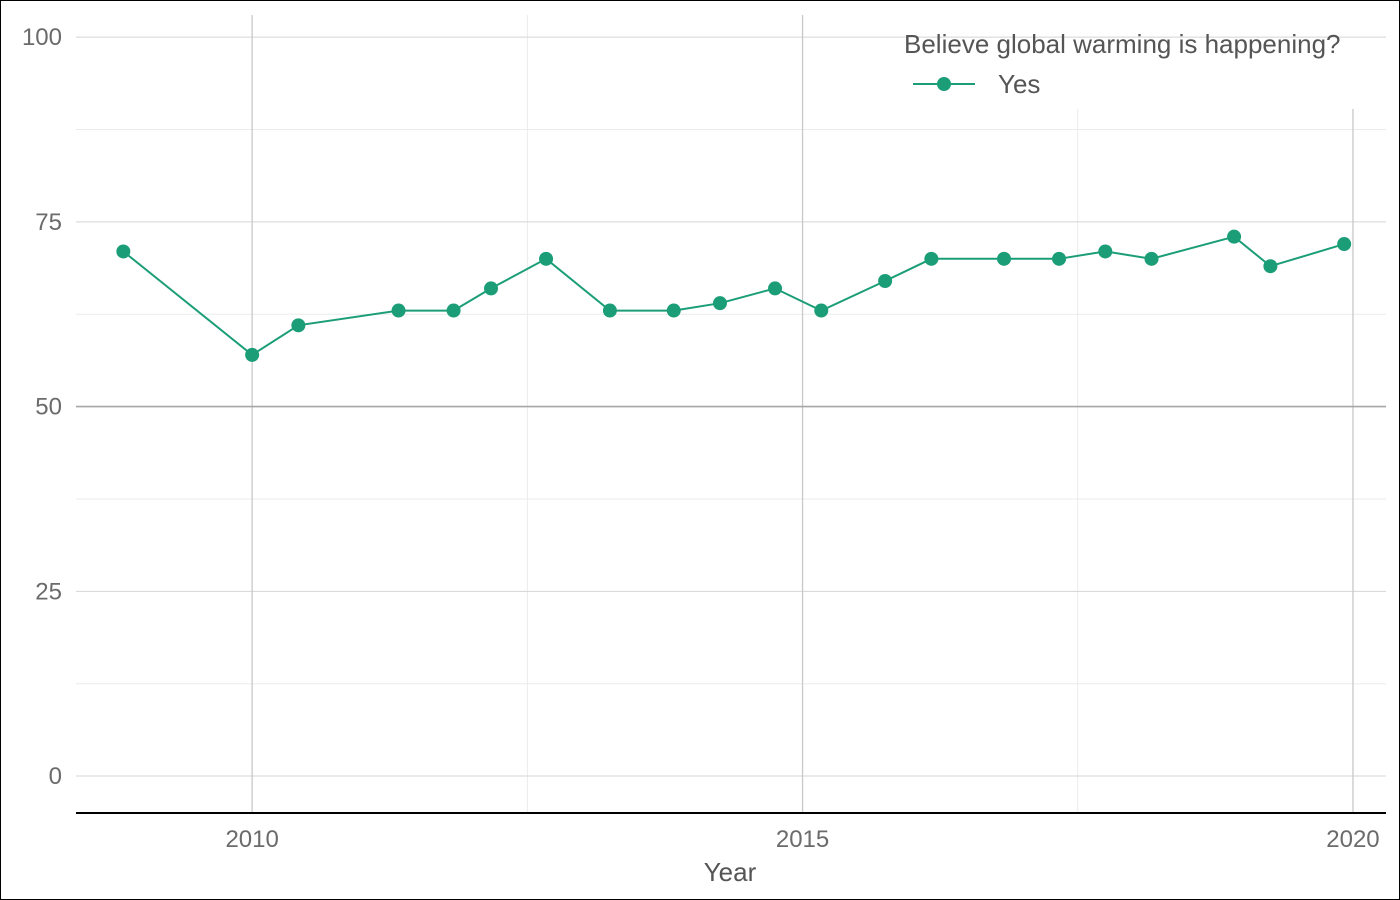 This screenshot has width=1400, height=900. I want to click on x-tick-label-2020: 2020, so click(1352, 839).